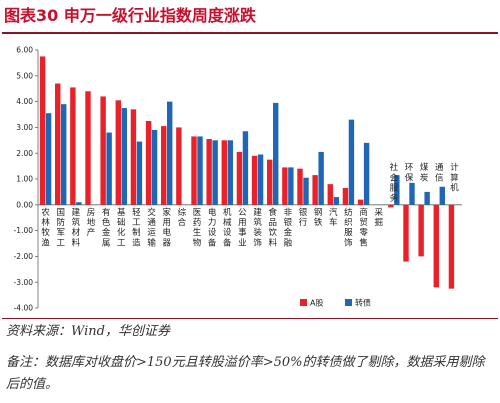 The height and width of the screenshot is (403, 500). What do you see at coordinates (363, 228) in the screenshot?
I see `category-label: 商贸零售` at bounding box center [363, 228].